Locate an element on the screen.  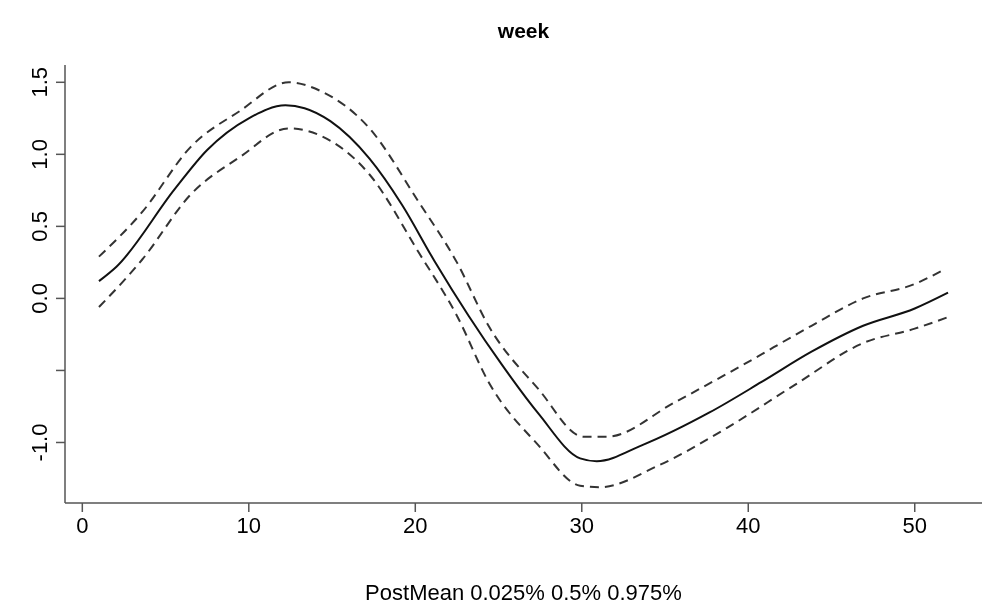
y-tick-label: 1.0 is located at coordinates (39, 154).